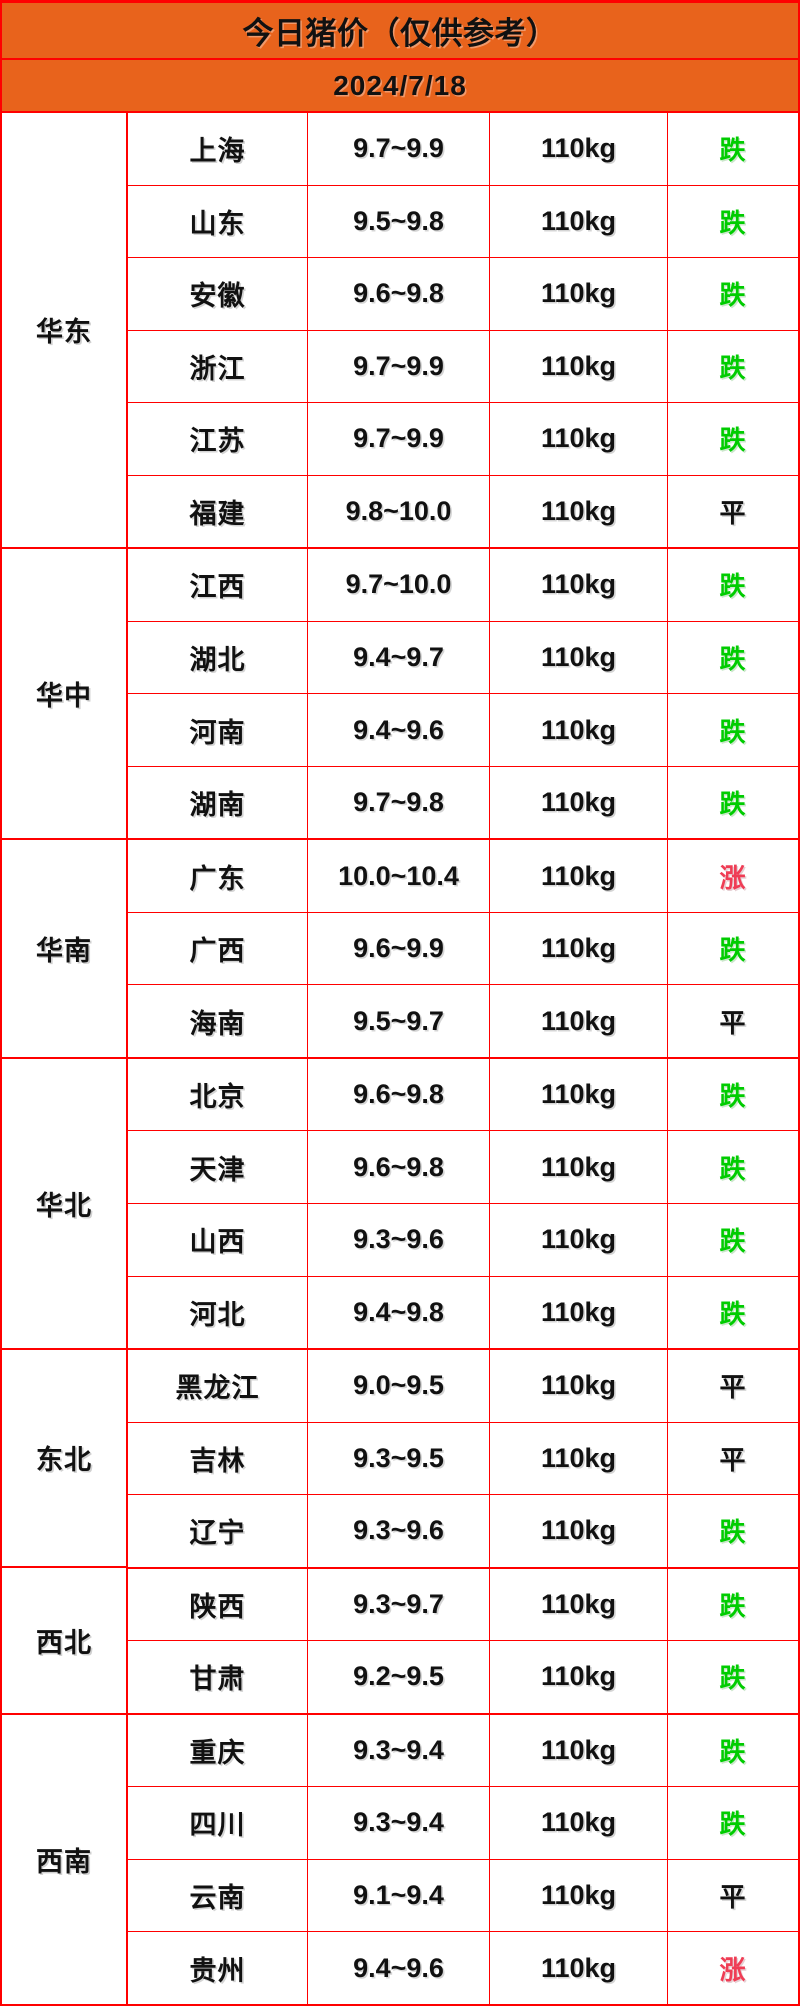  I want to click on price-cell: 9.4~9.8, so click(399, 1312).